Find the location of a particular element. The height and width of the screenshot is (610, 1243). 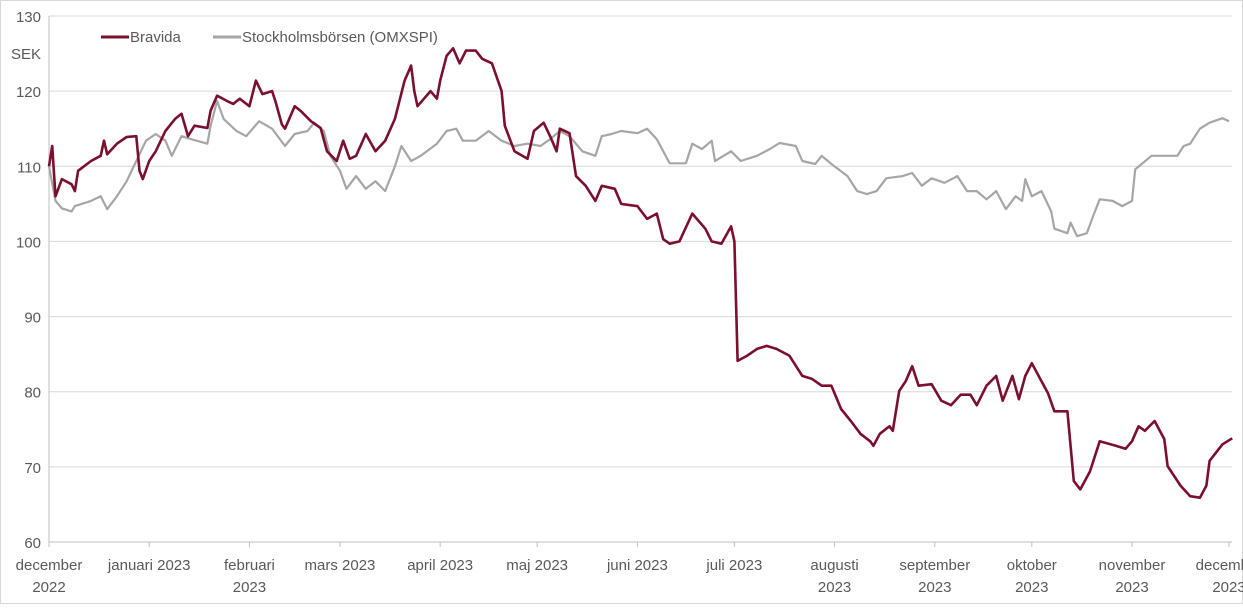

legend-label: Bravida is located at coordinates (156, 37).